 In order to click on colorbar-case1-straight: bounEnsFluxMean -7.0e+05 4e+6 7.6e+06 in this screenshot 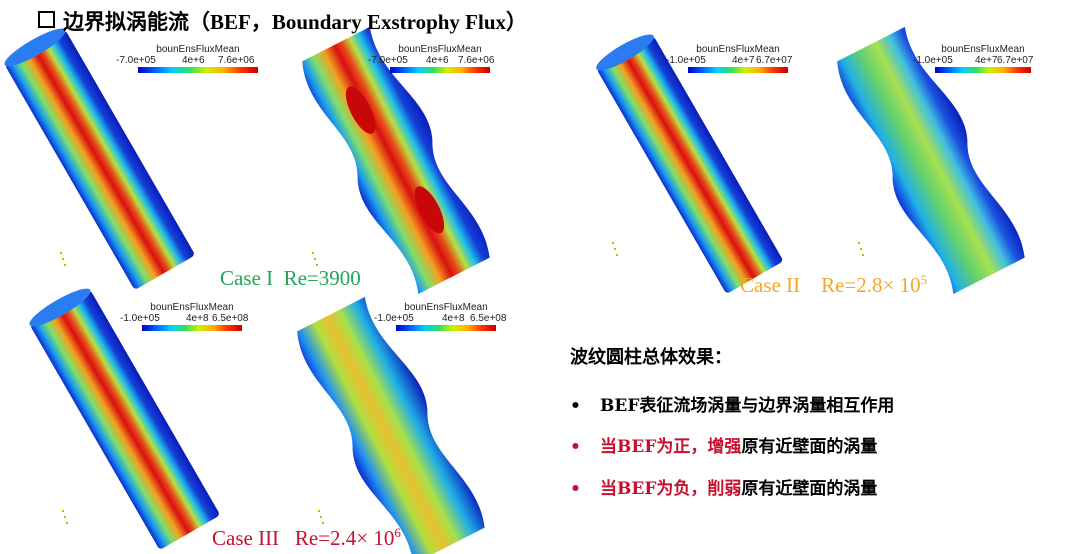, I will do `click(187, 58)`.